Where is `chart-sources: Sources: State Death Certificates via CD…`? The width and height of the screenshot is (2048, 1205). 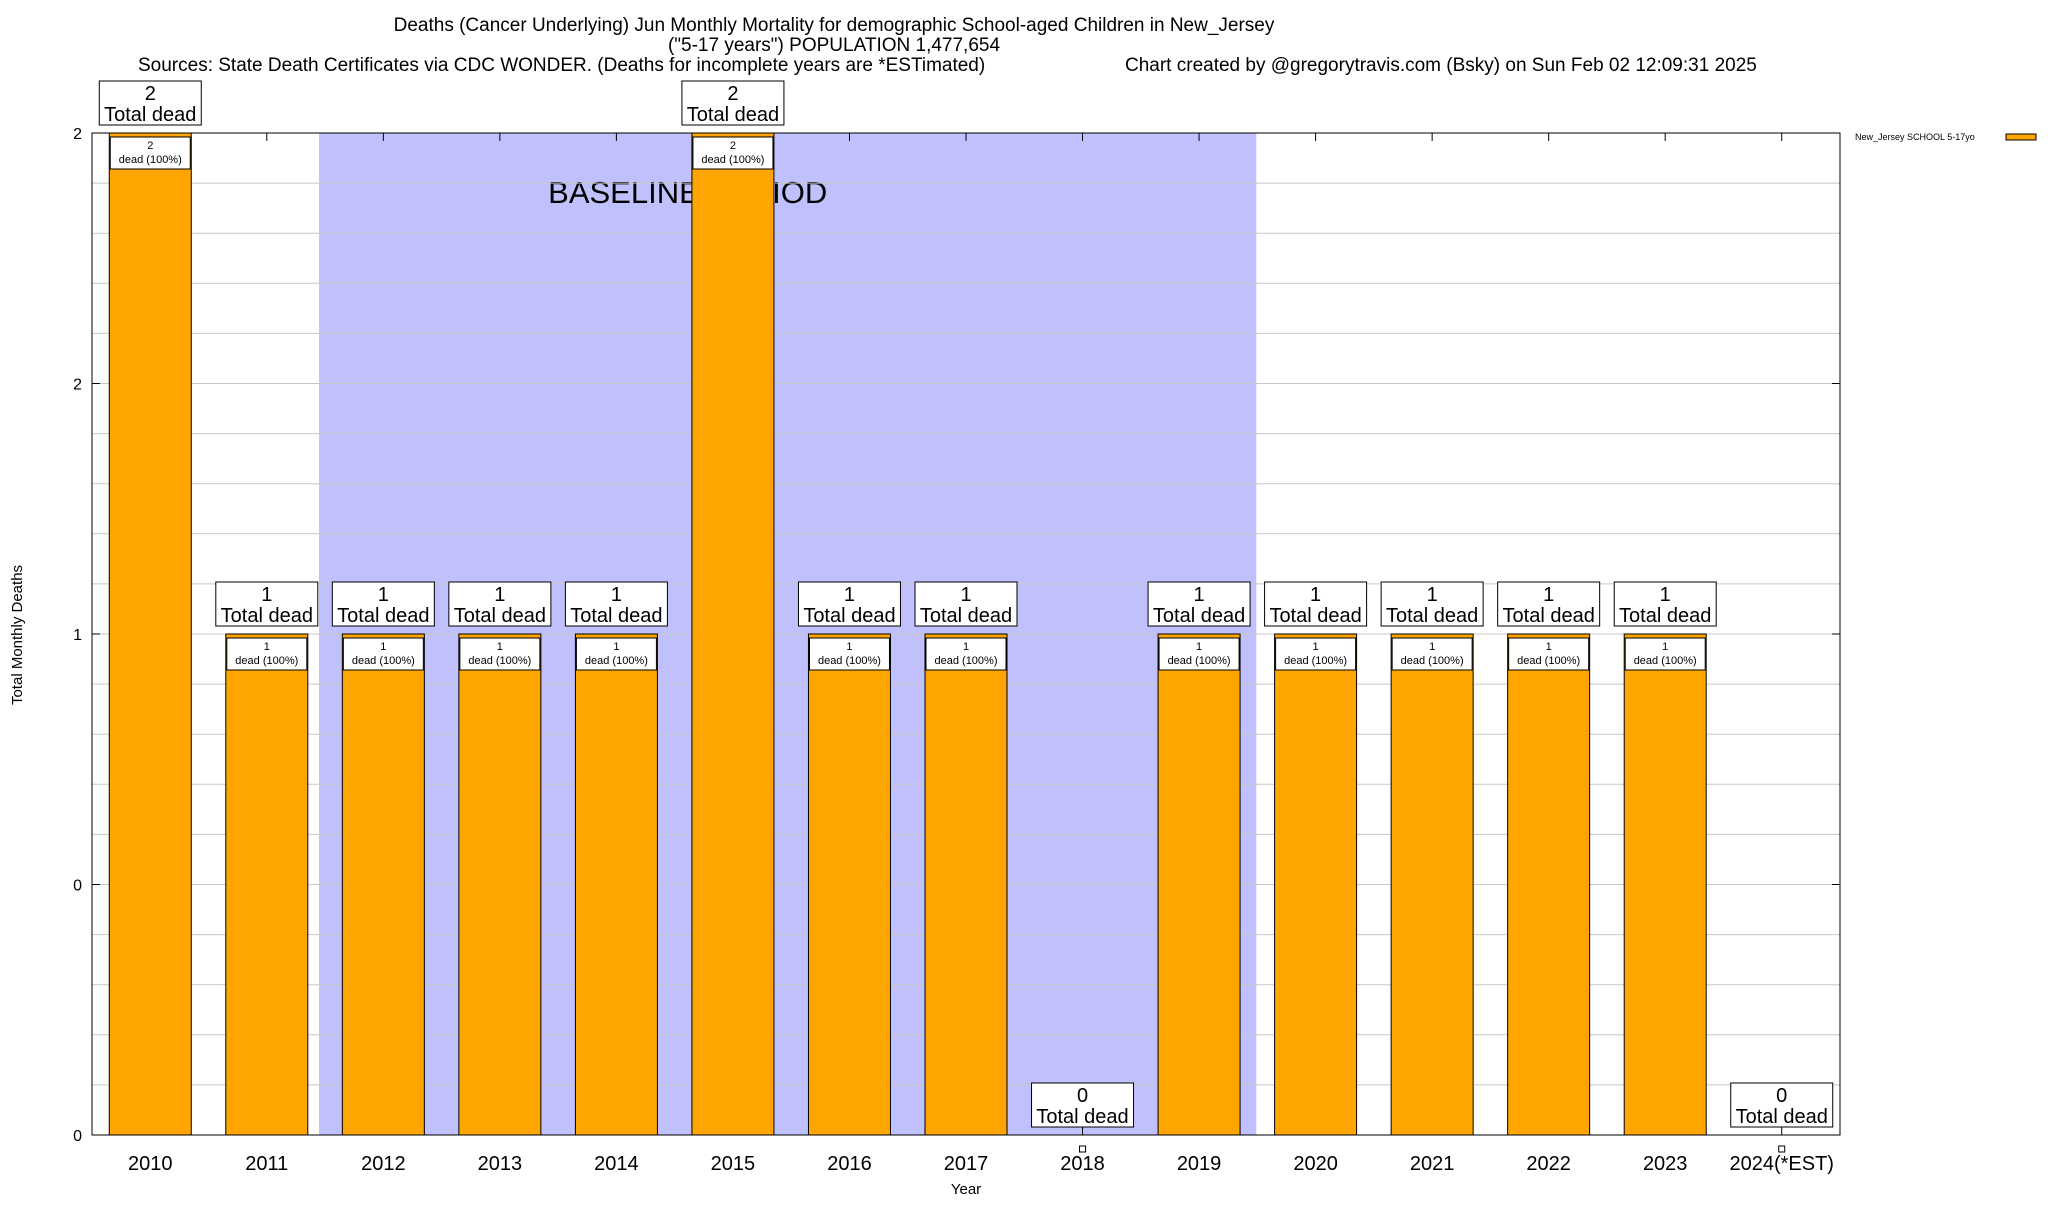
chart-sources: Sources: State Death Certificates via CD… is located at coordinates (561, 65).